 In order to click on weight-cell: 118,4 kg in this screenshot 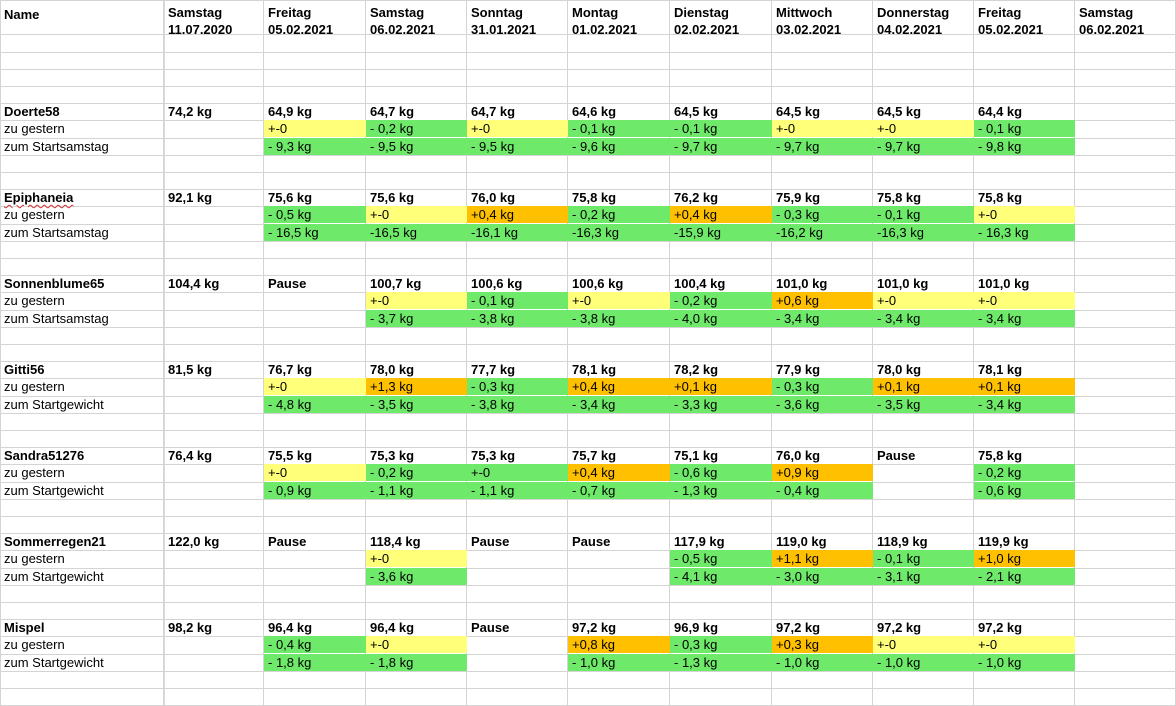, I will do `click(395, 541)`.